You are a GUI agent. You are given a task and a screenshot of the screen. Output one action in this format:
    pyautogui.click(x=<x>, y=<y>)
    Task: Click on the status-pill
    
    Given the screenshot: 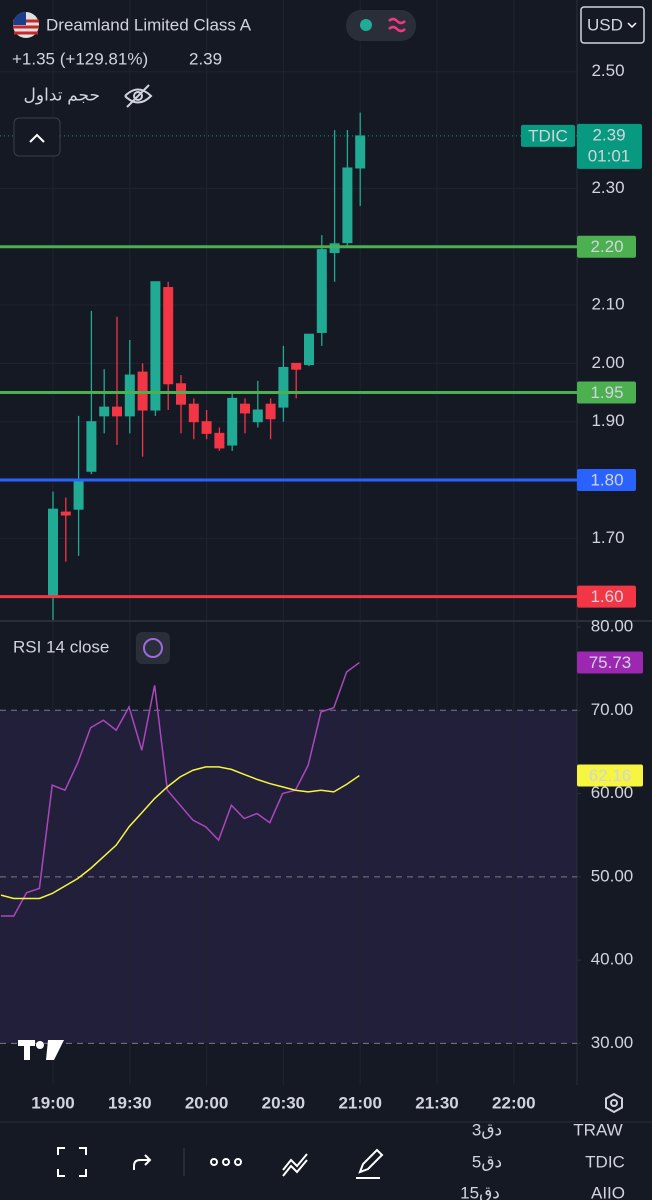 What is the action you would take?
    pyautogui.click(x=381, y=25)
    